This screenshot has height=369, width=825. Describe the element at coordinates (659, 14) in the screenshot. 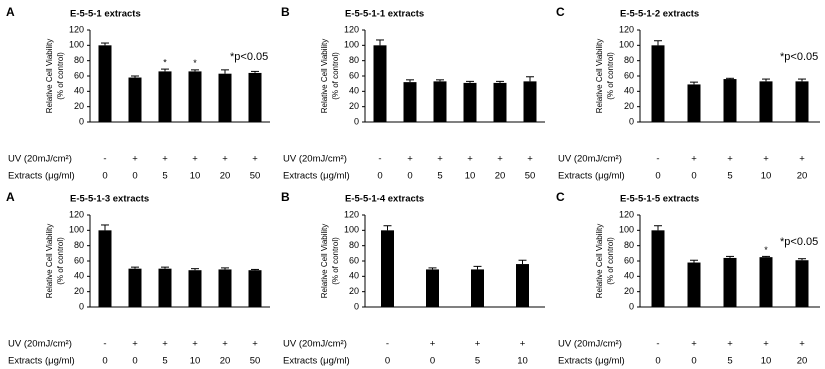

I see `chart-title: E-5-5-1-2 extracts` at that location.